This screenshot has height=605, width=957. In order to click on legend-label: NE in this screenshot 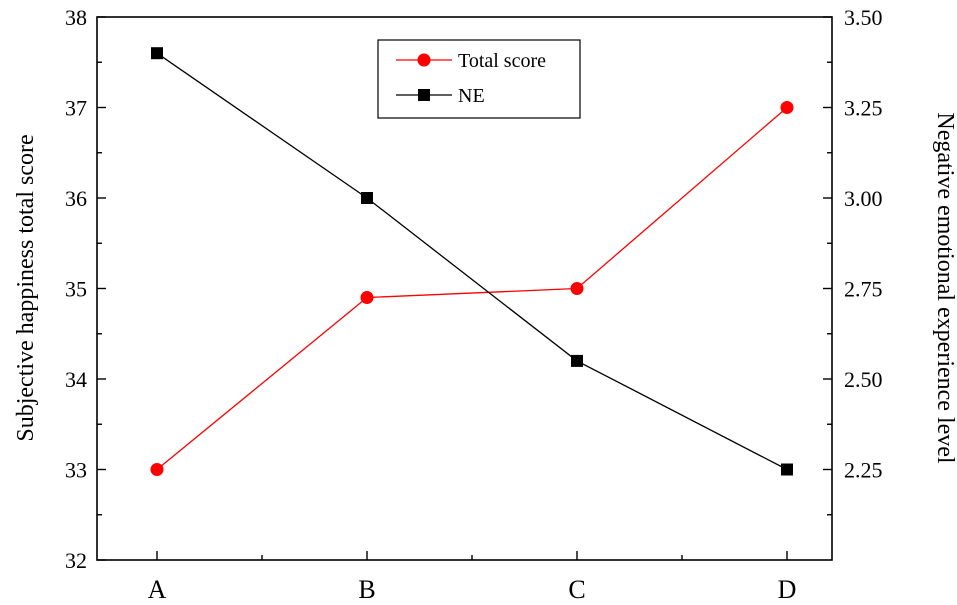, I will do `click(471, 96)`.